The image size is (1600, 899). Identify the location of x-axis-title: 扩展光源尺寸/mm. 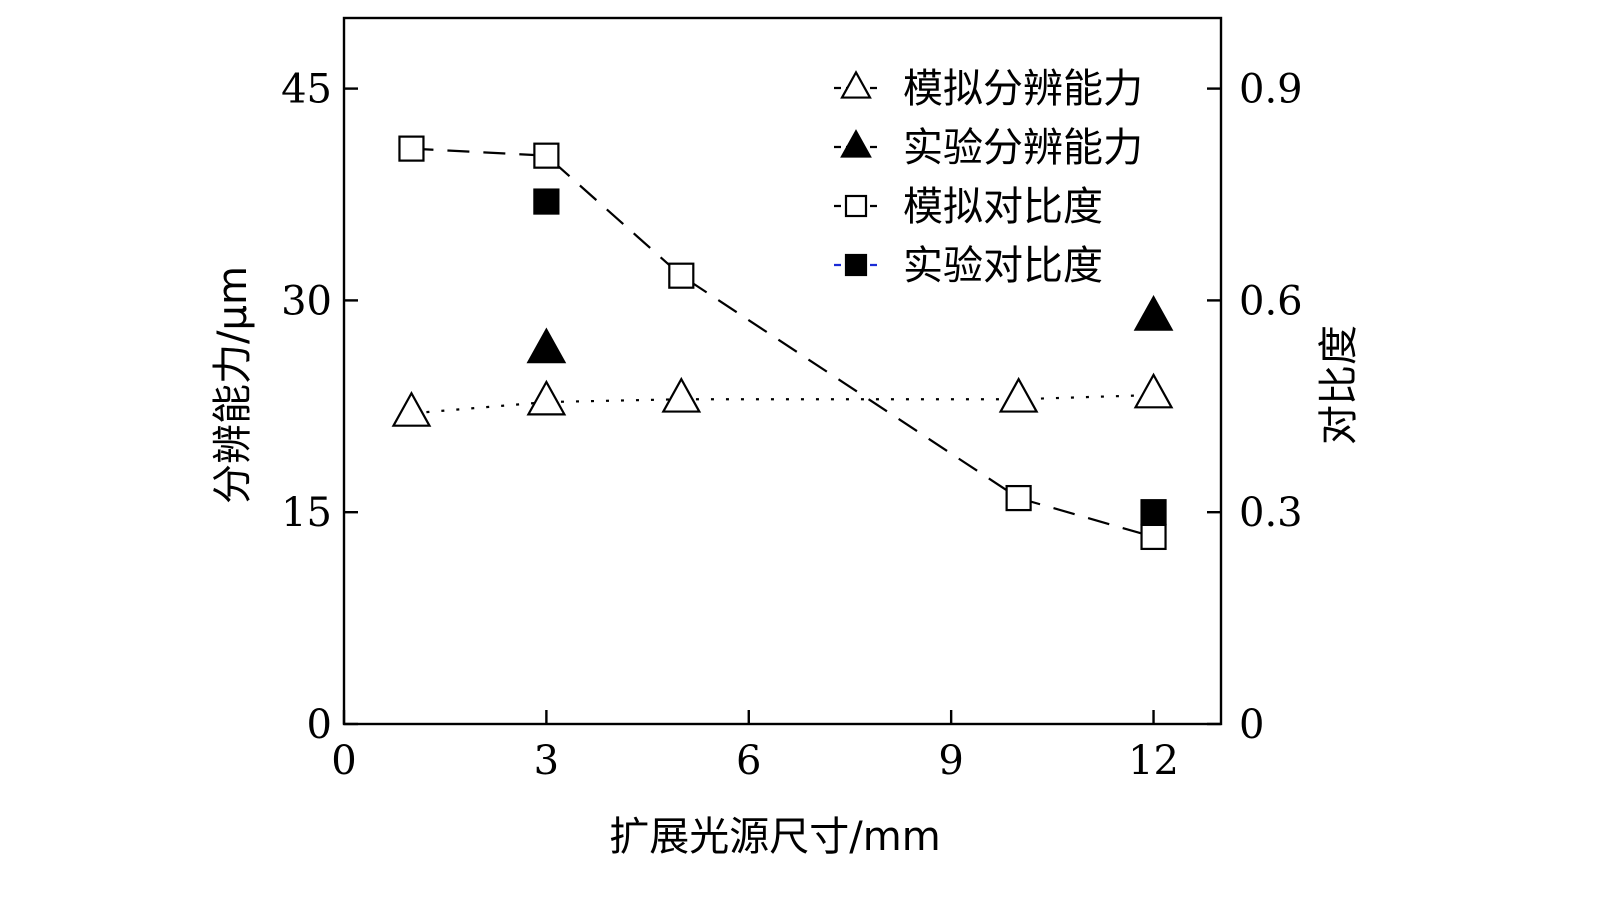
(774, 837).